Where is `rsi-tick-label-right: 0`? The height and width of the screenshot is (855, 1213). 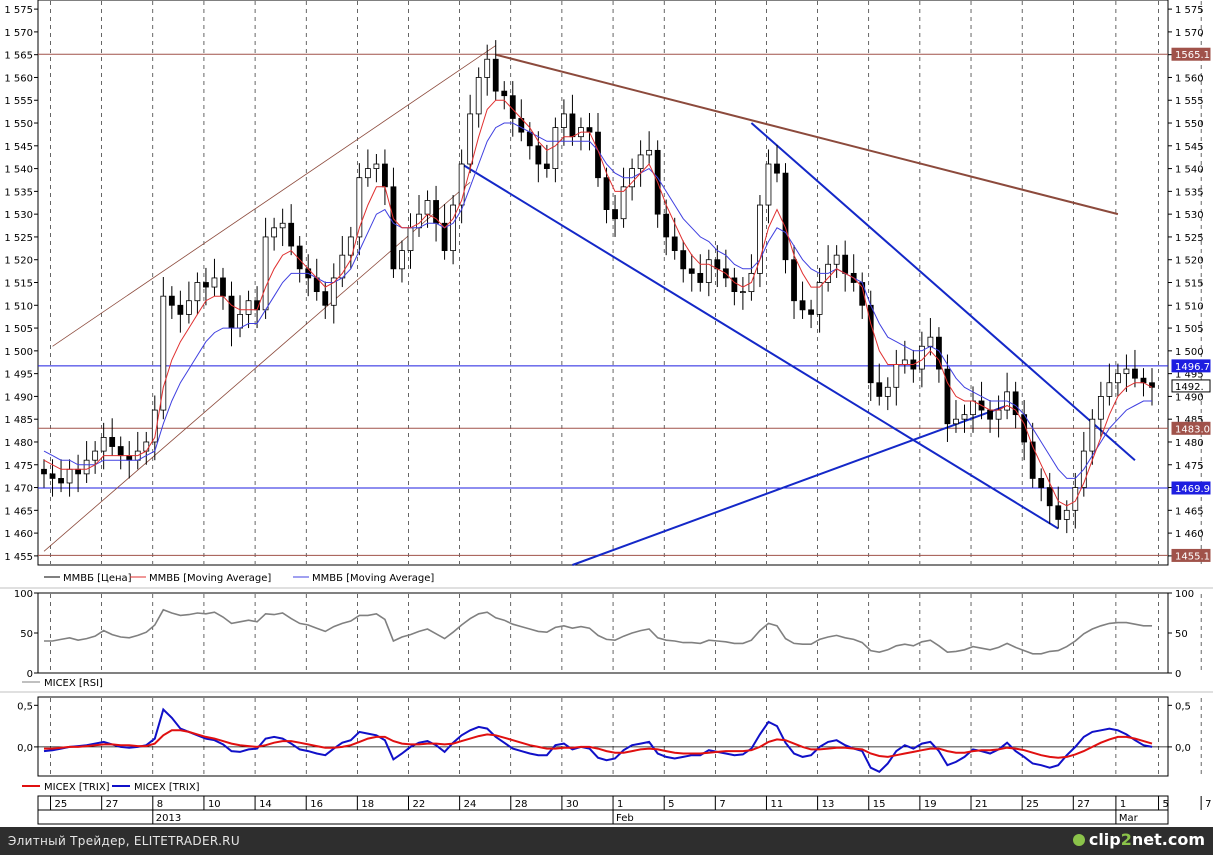 rsi-tick-label-right: 0 is located at coordinates (1178, 674).